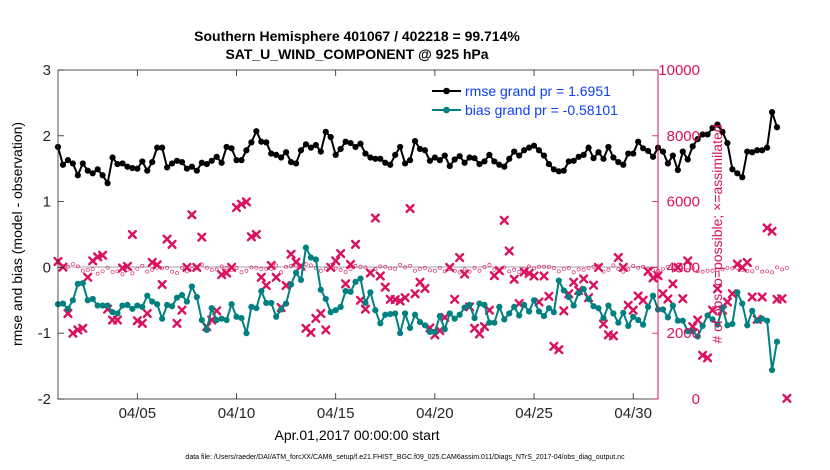  I want to click on x-tick-label: 04/30, so click(633, 413).